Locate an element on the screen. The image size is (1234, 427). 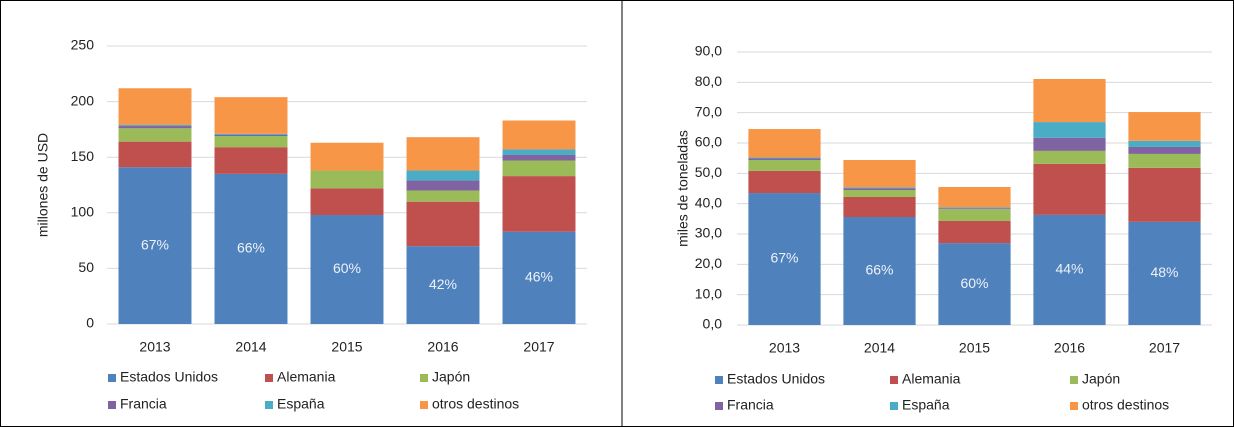
share-label: 44% is located at coordinates (1069, 269).